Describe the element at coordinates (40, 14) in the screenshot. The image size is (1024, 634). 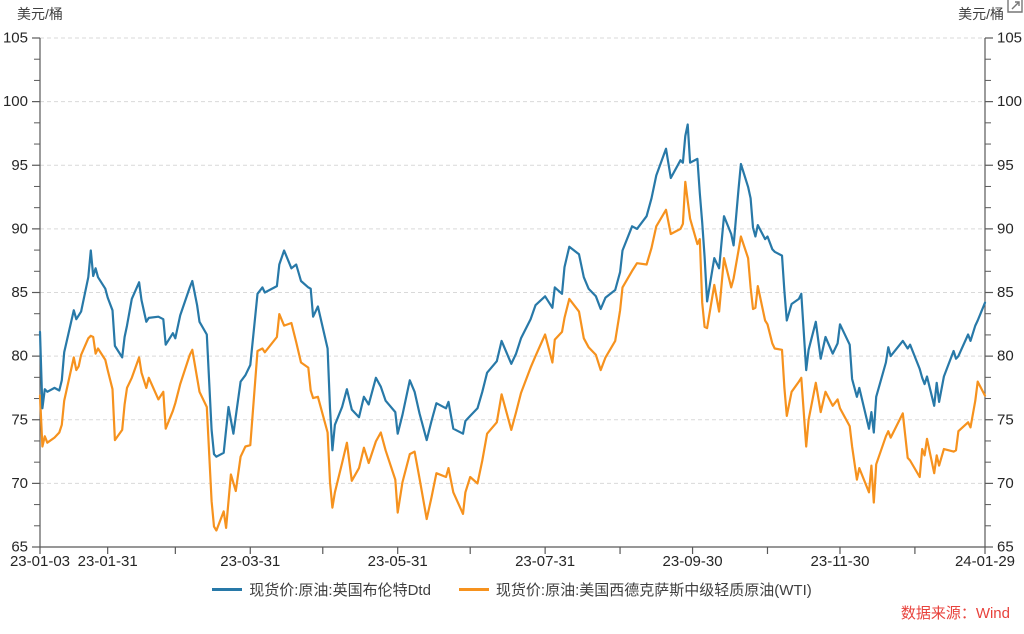
I see `y-axis-unit-left: 美元/桶` at that location.